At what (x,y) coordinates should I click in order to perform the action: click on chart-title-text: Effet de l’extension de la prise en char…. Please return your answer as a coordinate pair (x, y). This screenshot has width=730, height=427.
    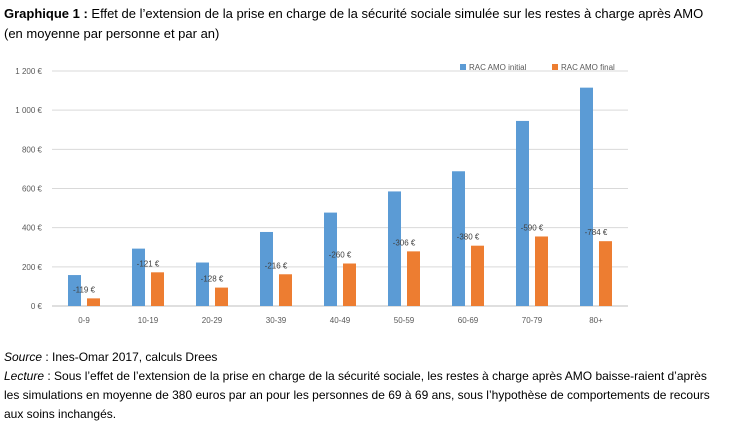
    Looking at the image, I should click on (354, 23).